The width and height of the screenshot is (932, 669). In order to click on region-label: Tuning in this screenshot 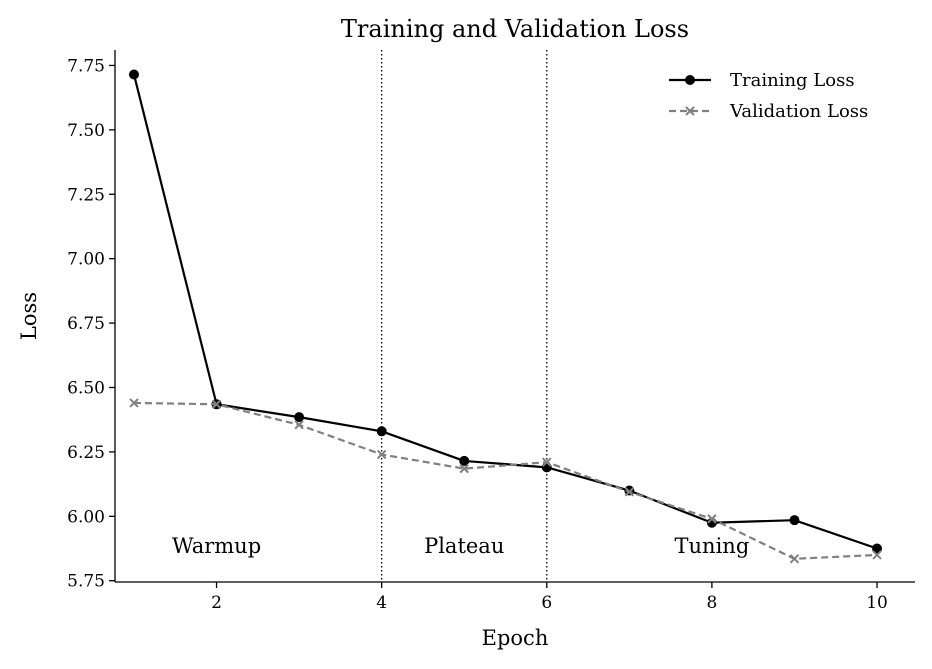, I will do `click(712, 546)`.